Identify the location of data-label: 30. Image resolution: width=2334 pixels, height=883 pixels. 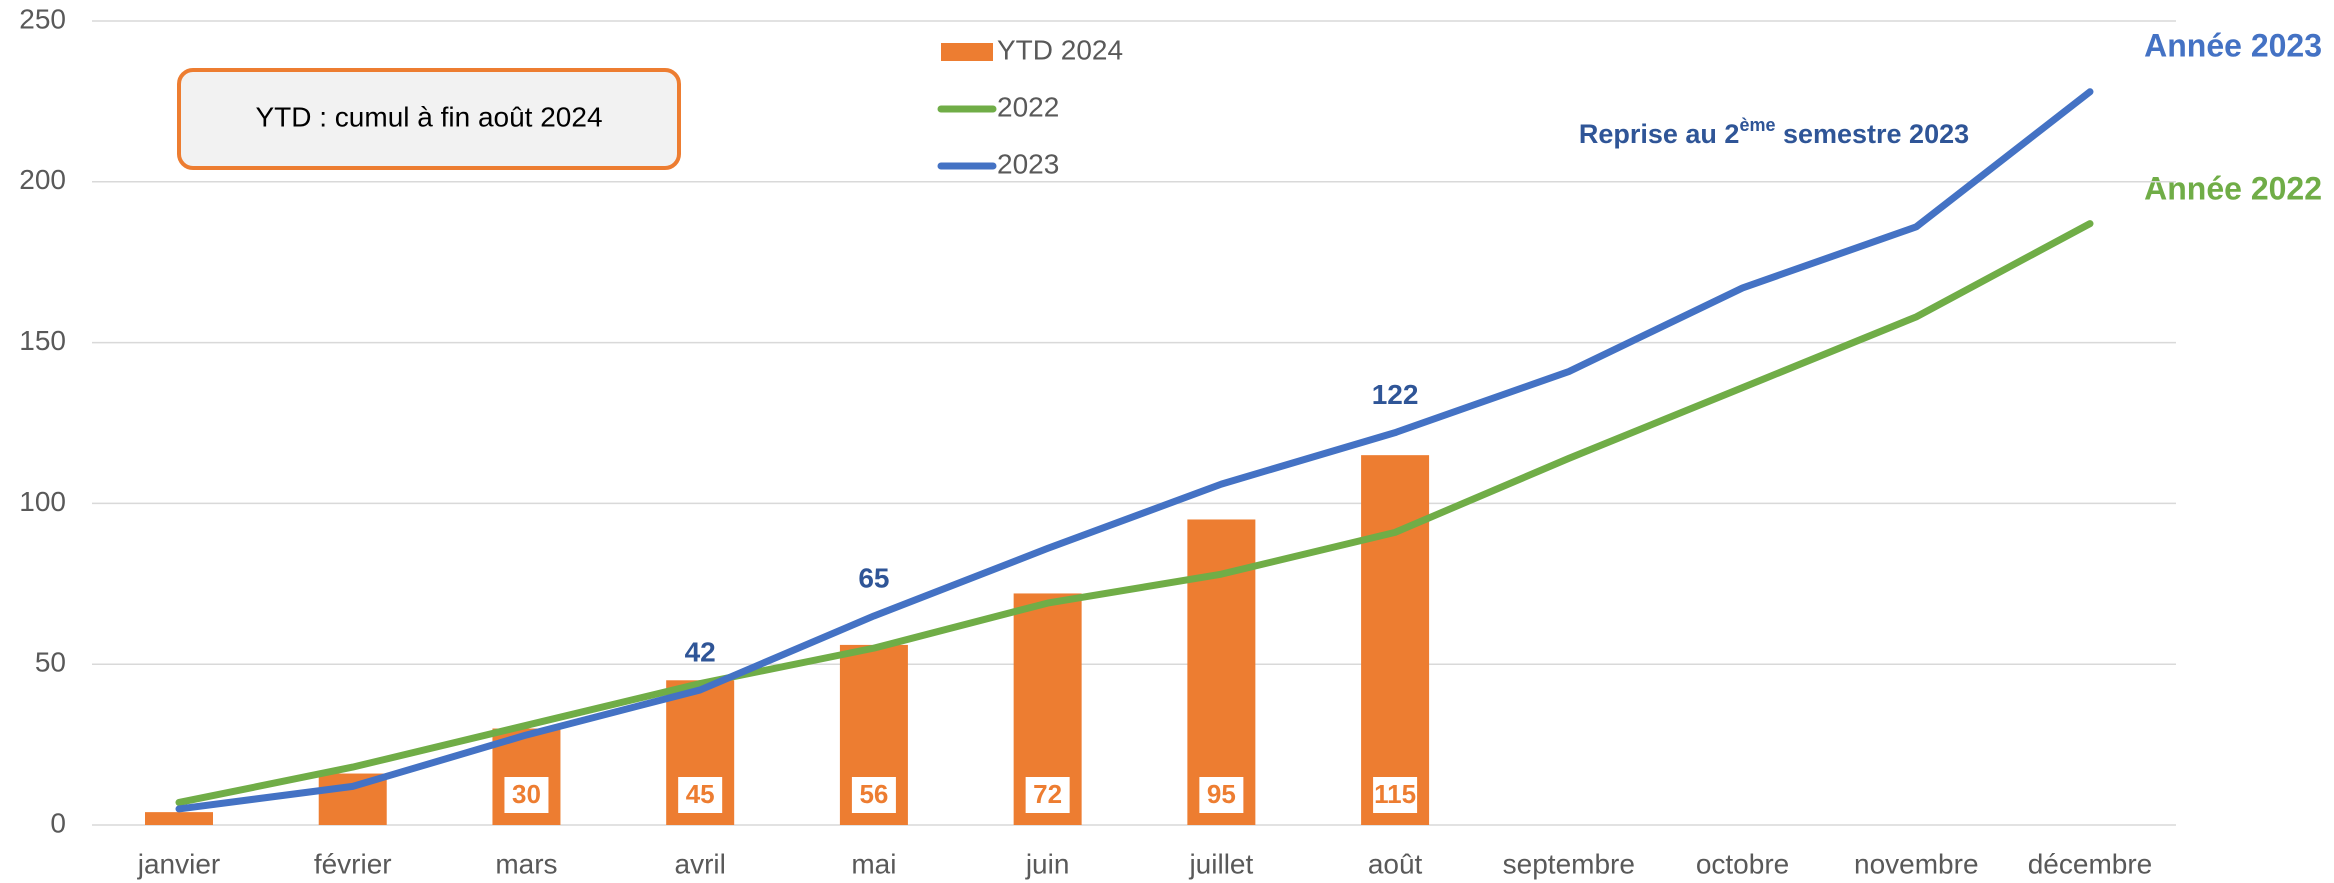
(526, 794).